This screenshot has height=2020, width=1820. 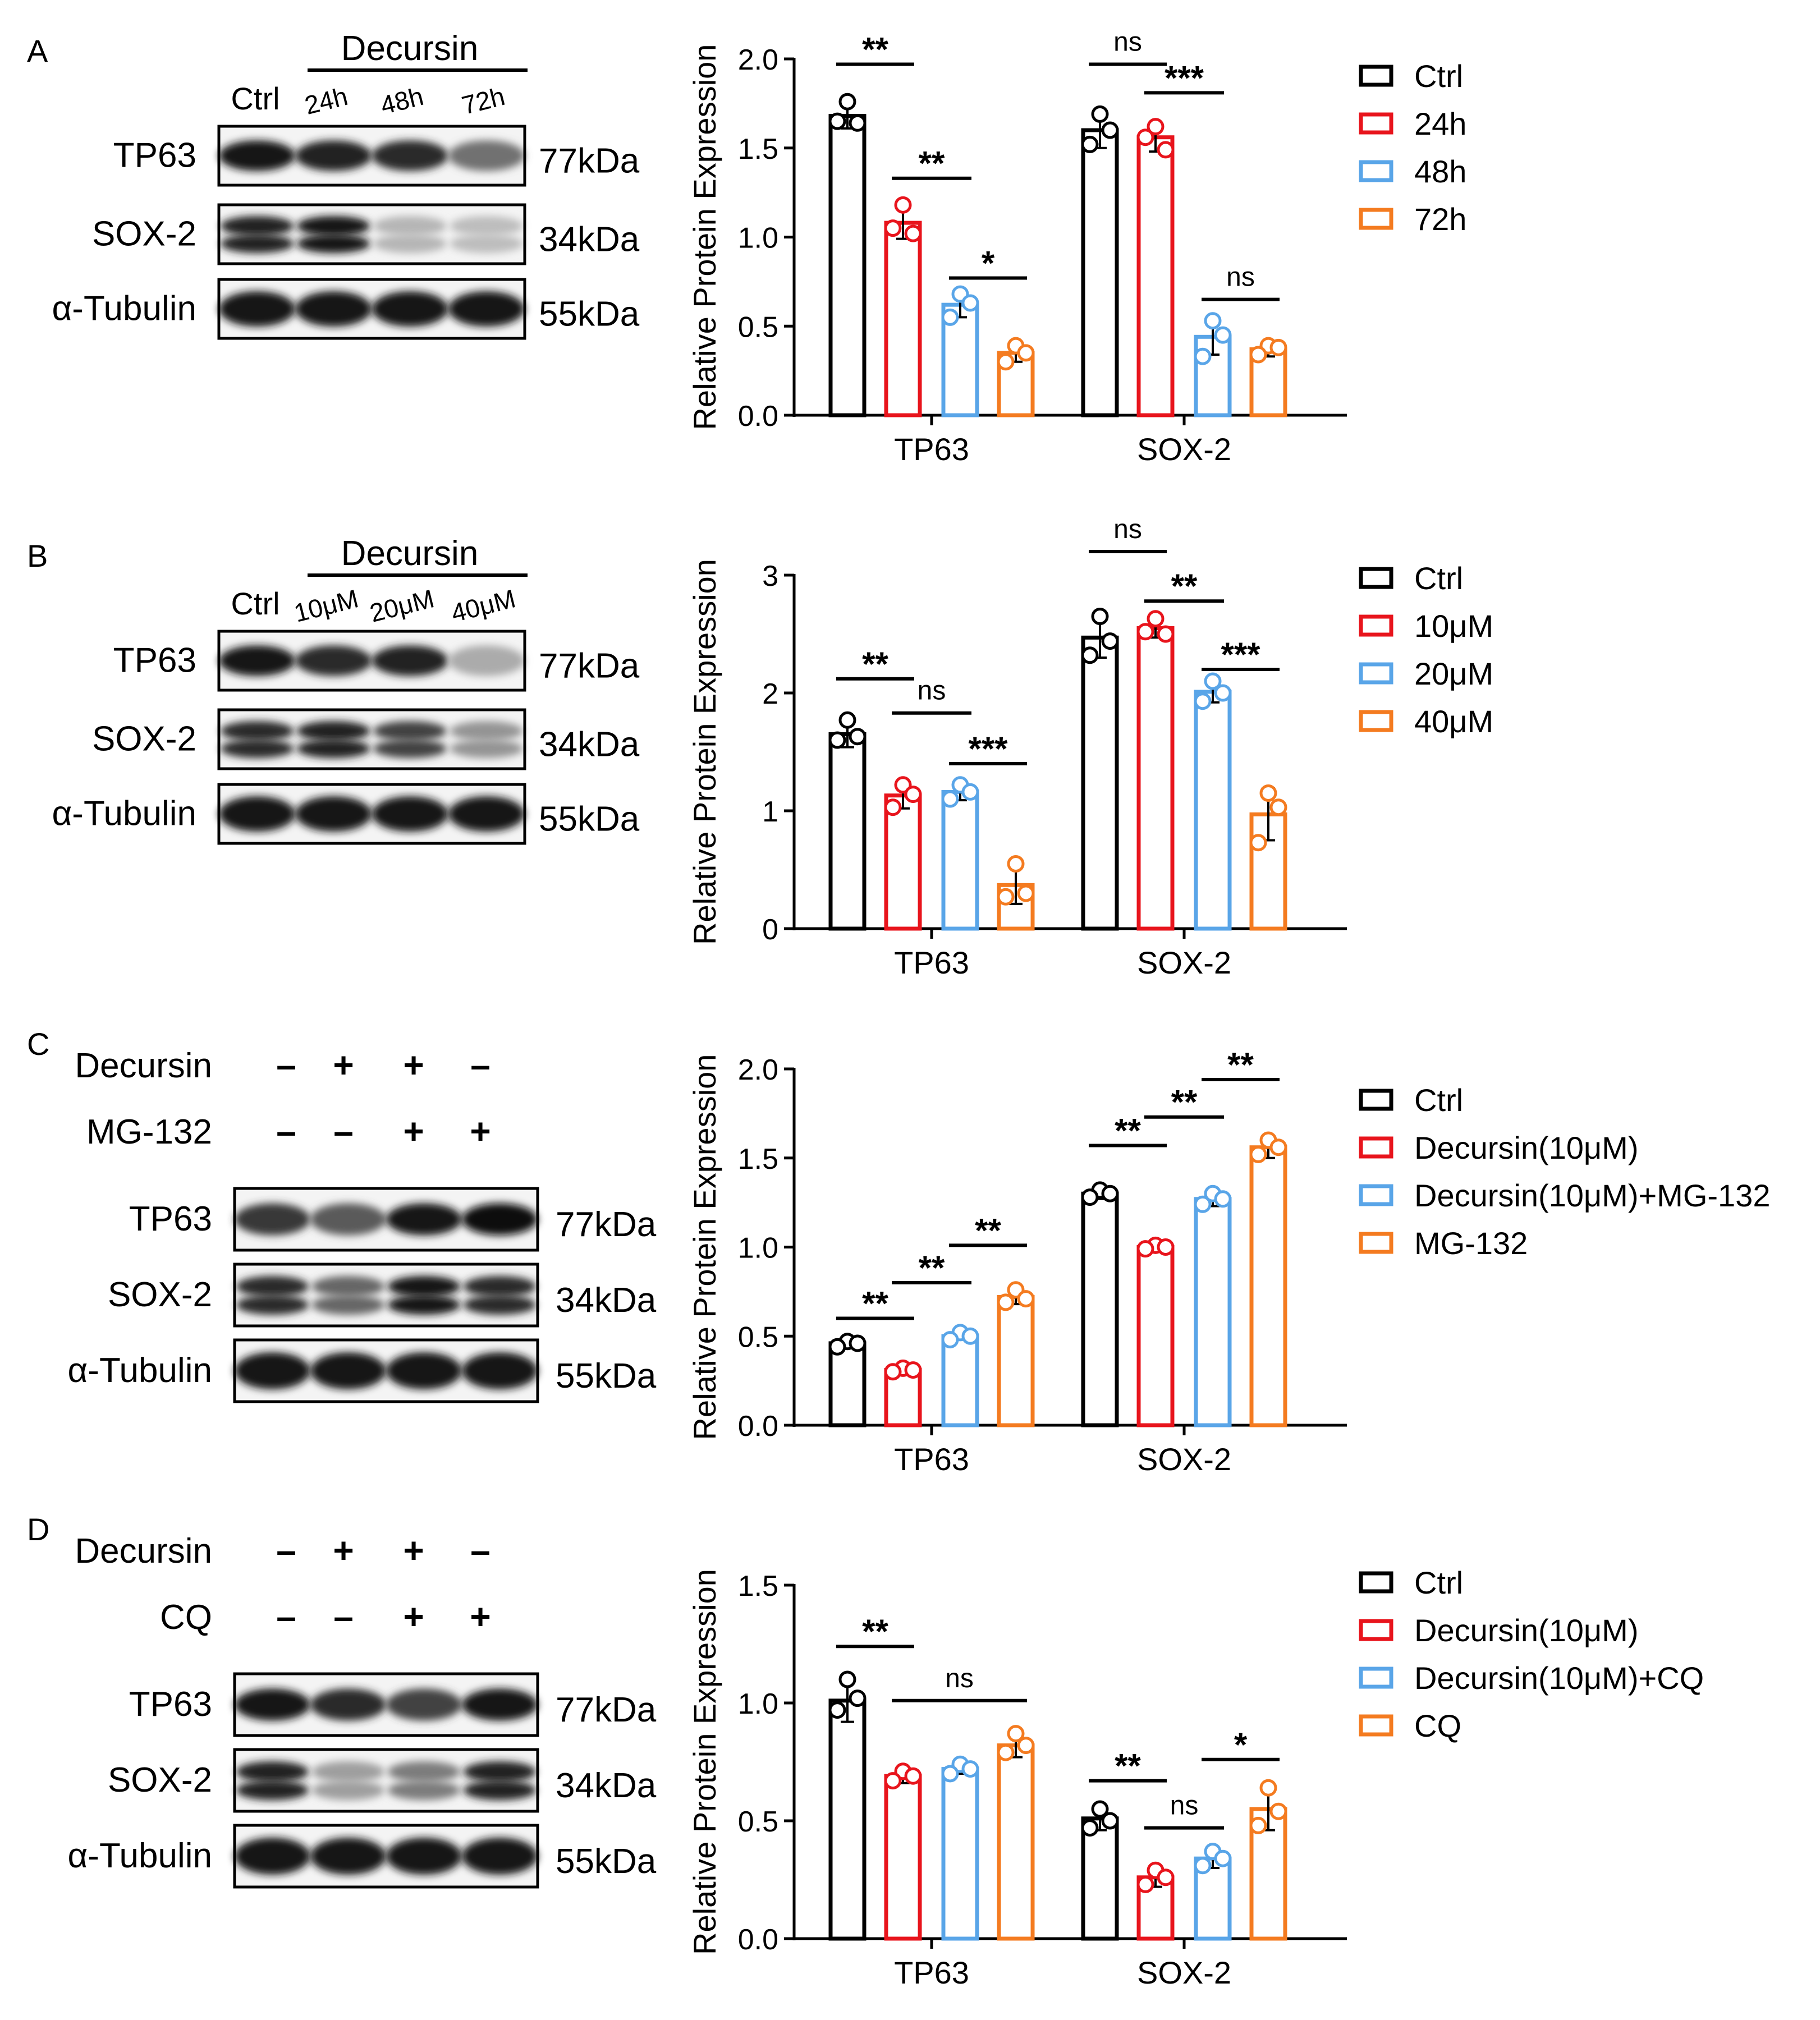 What do you see at coordinates (1440, 219) in the screenshot?
I see `legend-label: 72h` at bounding box center [1440, 219].